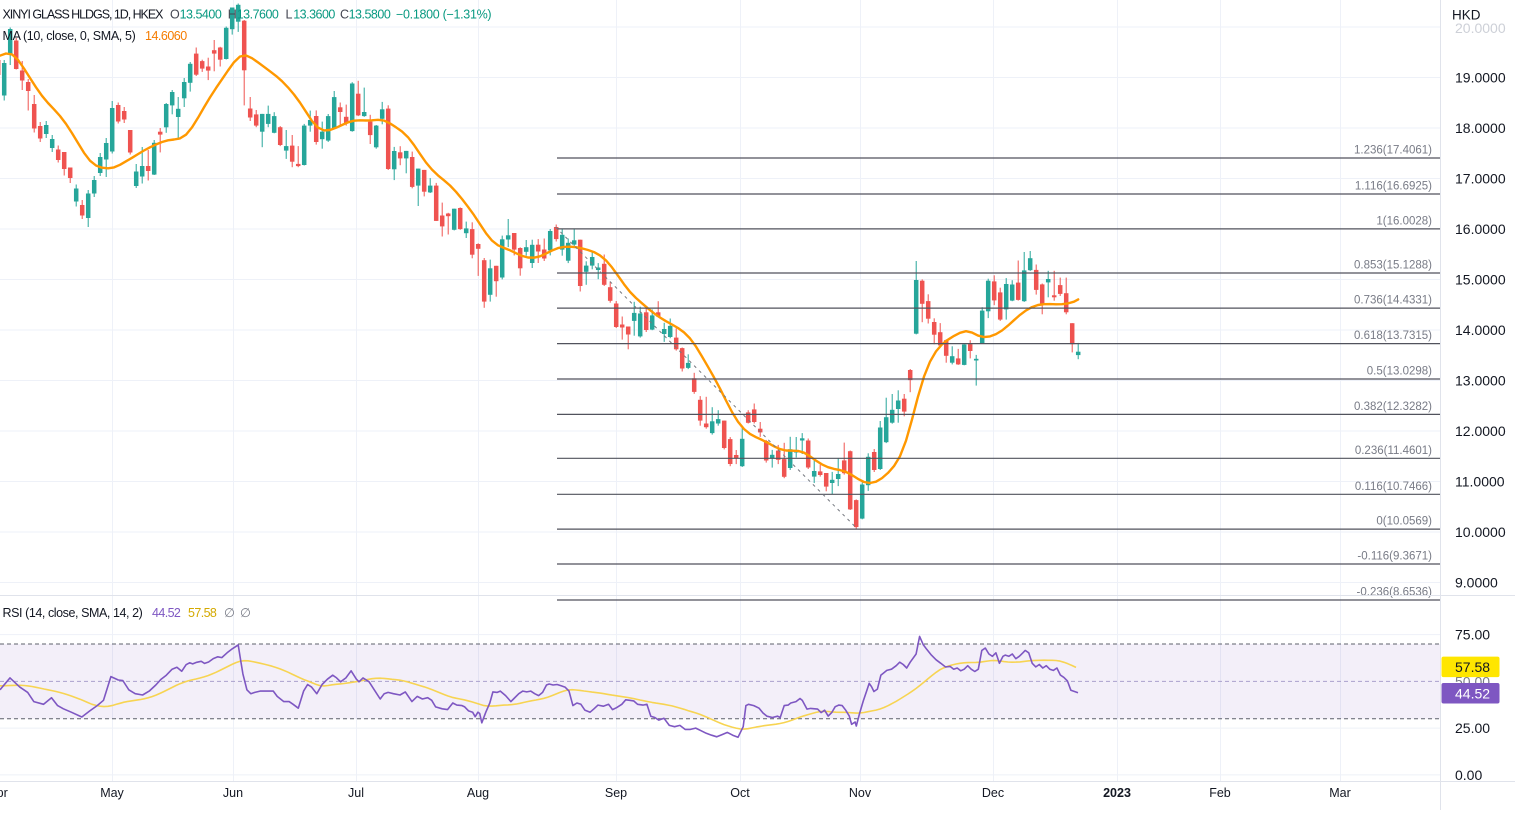 The width and height of the screenshot is (1515, 815). I want to click on svg-text: Dec, so click(993, 793).